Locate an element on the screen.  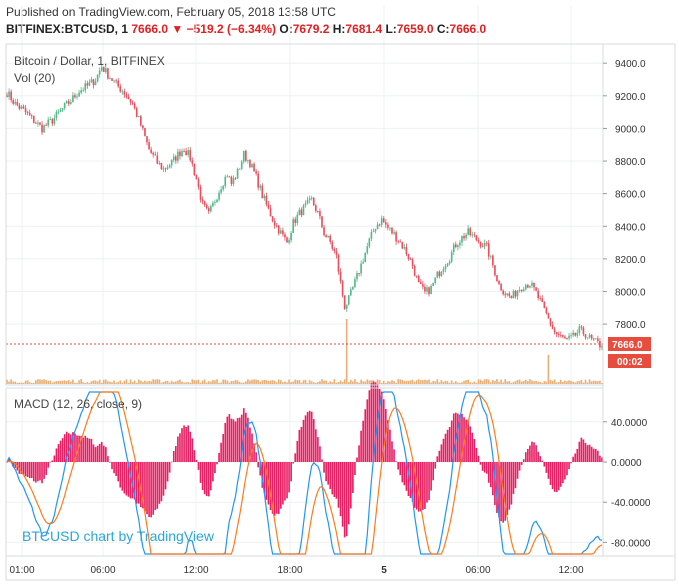
time-axis-ticks: 01:00 06:00 12:00 18:00 5 06:00 12:00 is located at coordinates (296, 570).